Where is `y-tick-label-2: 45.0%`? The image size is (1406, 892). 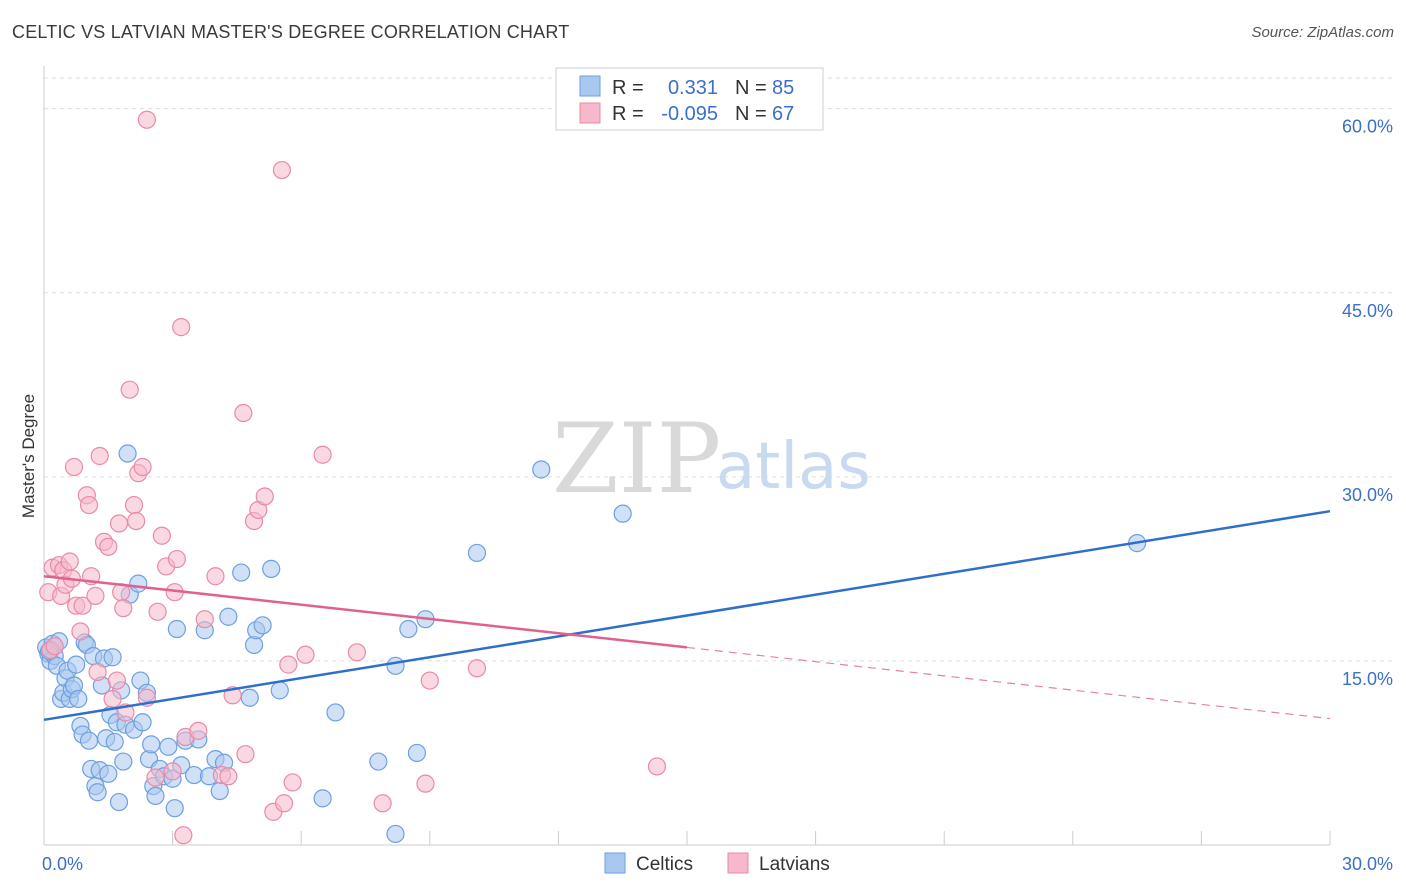 y-tick-label-2: 45.0% is located at coordinates (1367, 311).